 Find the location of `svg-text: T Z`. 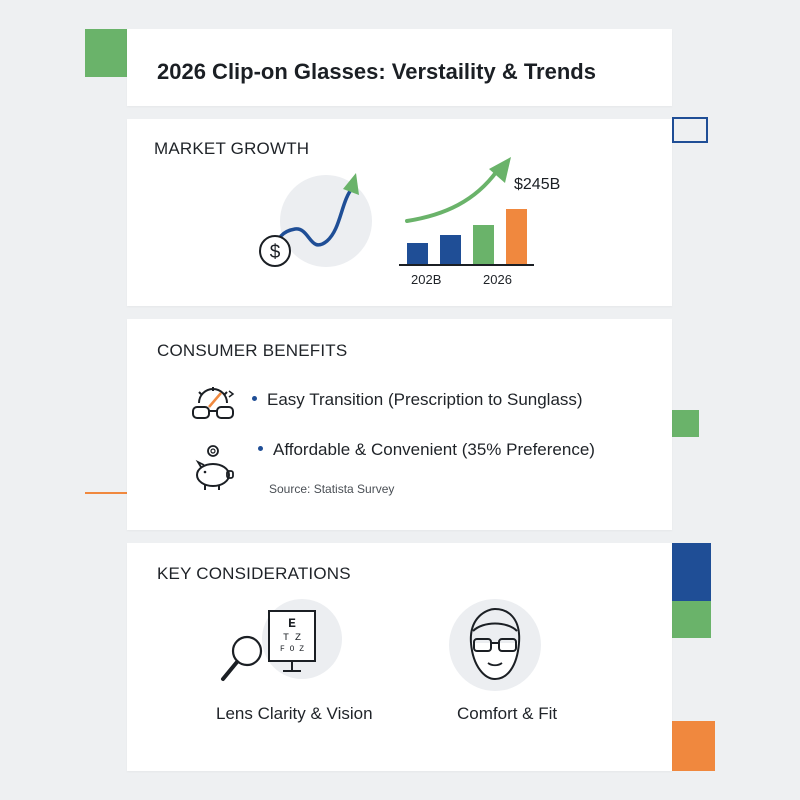

svg-text: T Z is located at coordinates (292, 638).